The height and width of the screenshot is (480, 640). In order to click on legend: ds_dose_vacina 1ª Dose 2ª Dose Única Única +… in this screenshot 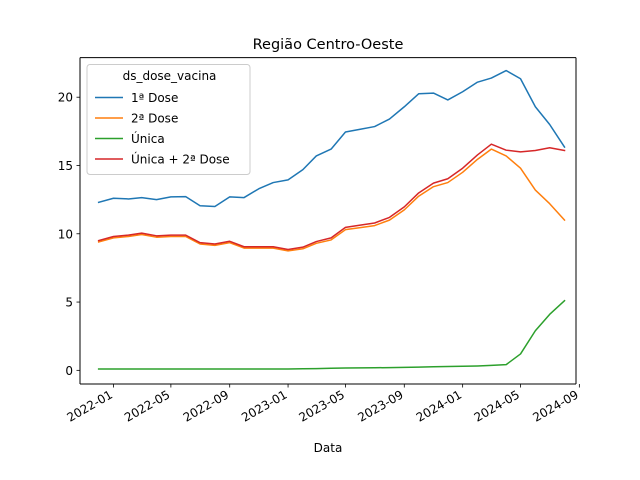, I will do `click(168, 119)`.